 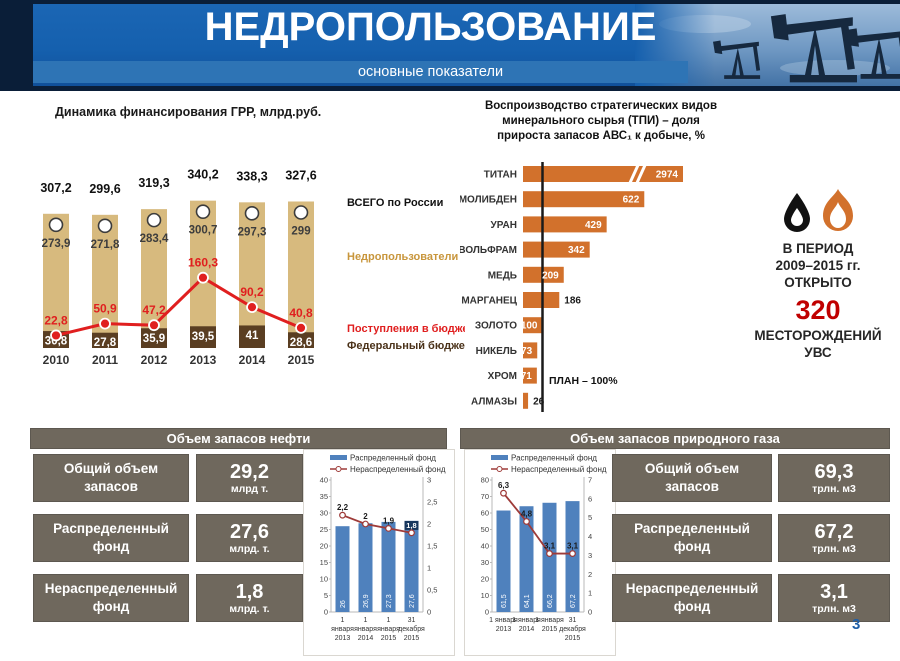 What do you see at coordinates (252, 292) in the screenshot?
I see `budget-income-value-label: 90,2` at bounding box center [252, 292].